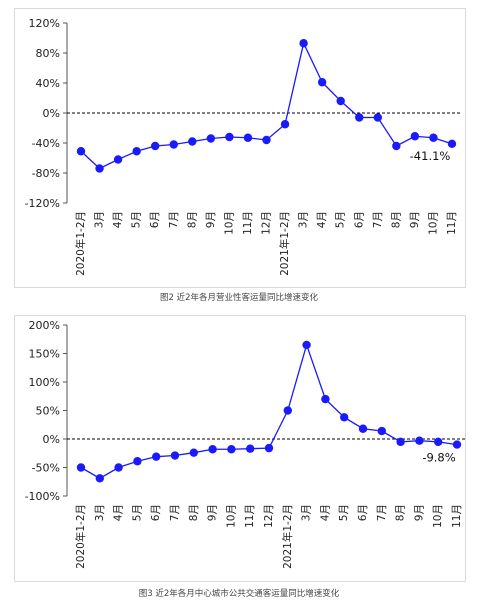 The height and width of the screenshot is (606, 478). Describe the element at coordinates (269, 516) in the screenshot. I see `c2-x-tick-label: 12月` at that location.